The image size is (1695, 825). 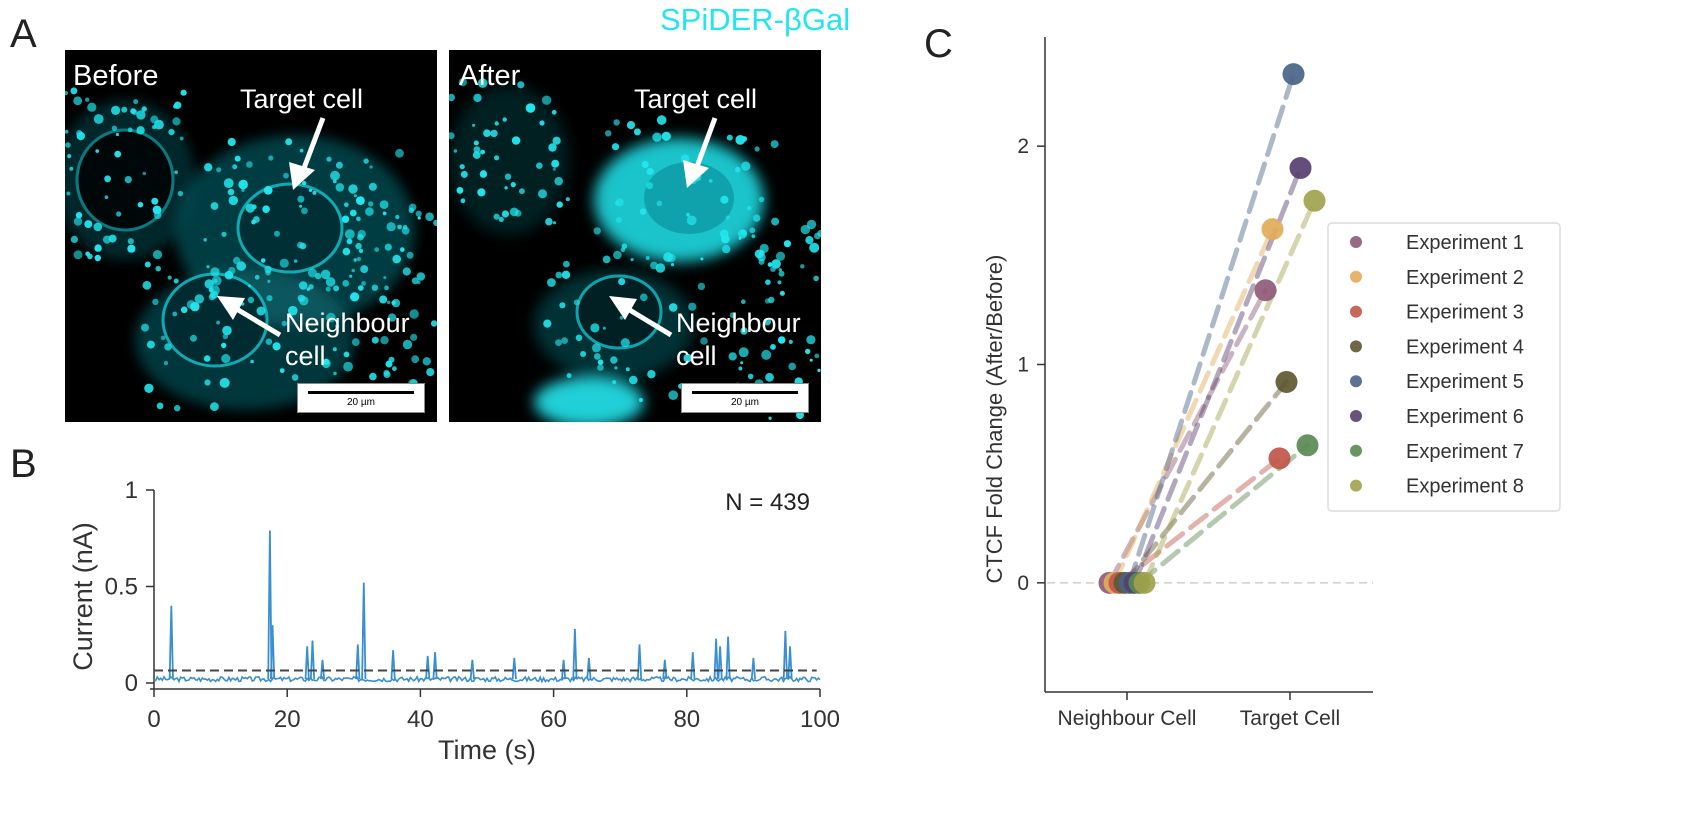 What do you see at coordinates (347, 323) in the screenshot?
I see `neighbour-label-line1: Neighbour` at bounding box center [347, 323].